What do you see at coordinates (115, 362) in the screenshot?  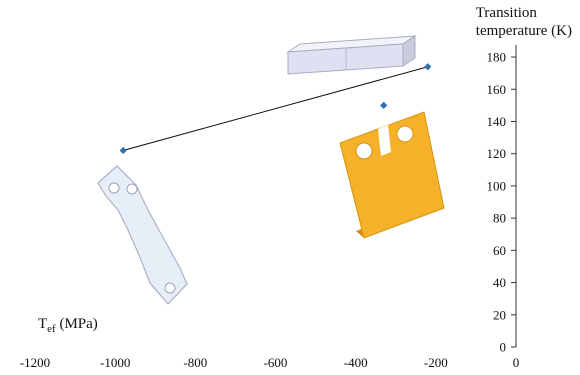 I see `x-tick-label: -1000` at bounding box center [115, 362].